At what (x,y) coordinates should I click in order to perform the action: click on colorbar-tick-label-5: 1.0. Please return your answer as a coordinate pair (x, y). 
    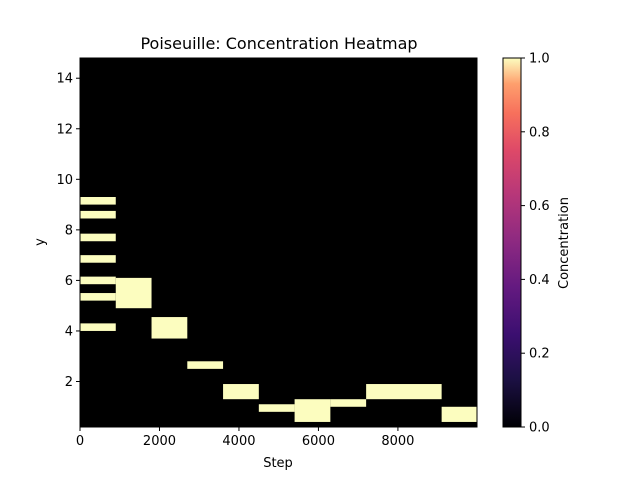
    Looking at the image, I should click on (539, 59).